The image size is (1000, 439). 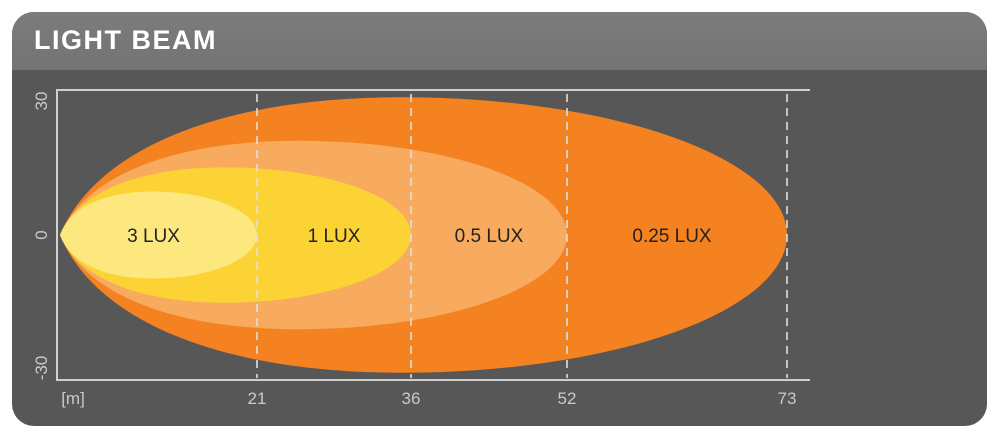 I want to click on beam-label: 0.5 LUX, so click(x=489, y=236).